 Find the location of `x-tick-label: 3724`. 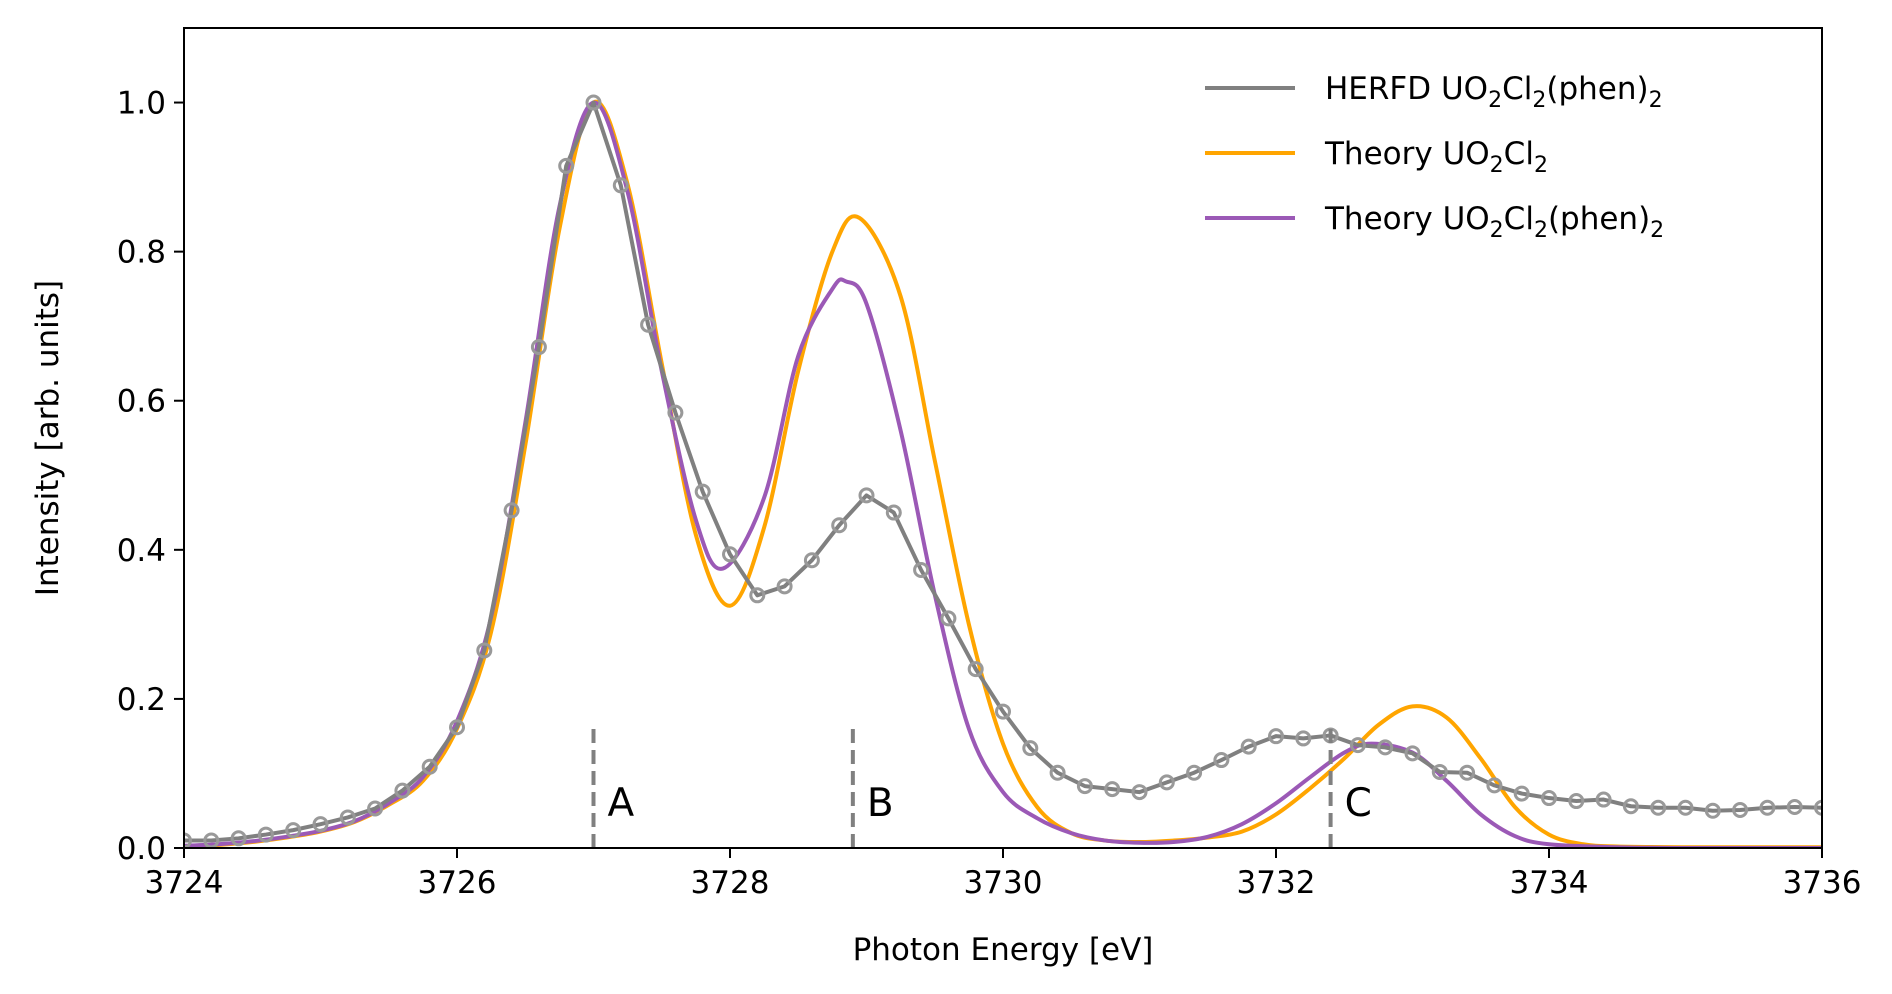

x-tick-label: 3724 is located at coordinates (184, 883).